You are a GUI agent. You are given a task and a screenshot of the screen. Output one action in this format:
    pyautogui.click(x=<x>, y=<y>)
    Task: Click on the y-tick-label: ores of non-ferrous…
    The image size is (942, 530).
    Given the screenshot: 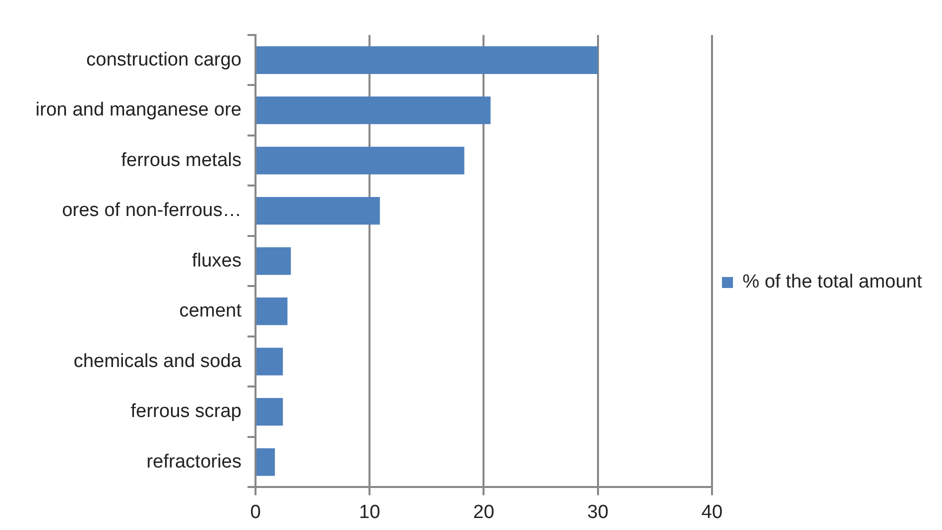 What is the action you would take?
    pyautogui.click(x=152, y=211)
    